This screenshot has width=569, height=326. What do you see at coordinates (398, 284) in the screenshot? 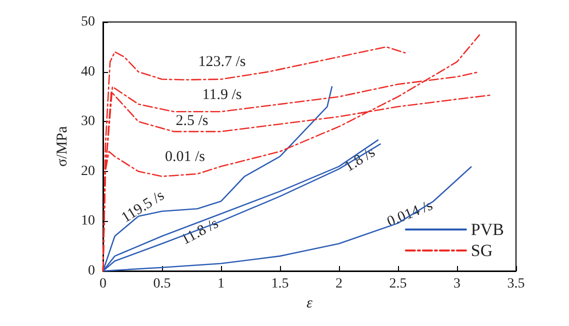
I see `x-tick-label: 2.5` at bounding box center [398, 284].